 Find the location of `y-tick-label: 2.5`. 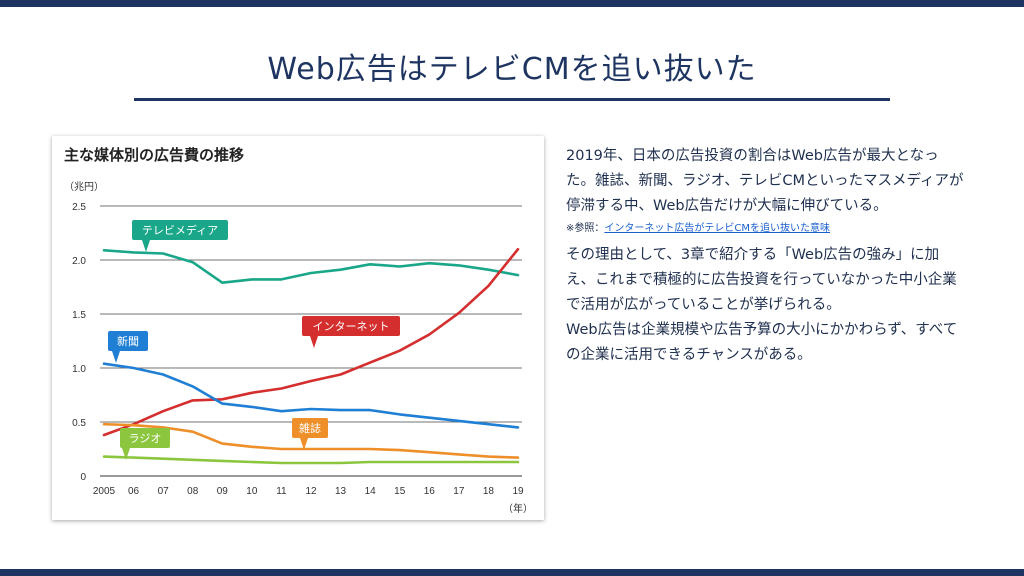

y-tick-label: 2.5 is located at coordinates (79, 207).